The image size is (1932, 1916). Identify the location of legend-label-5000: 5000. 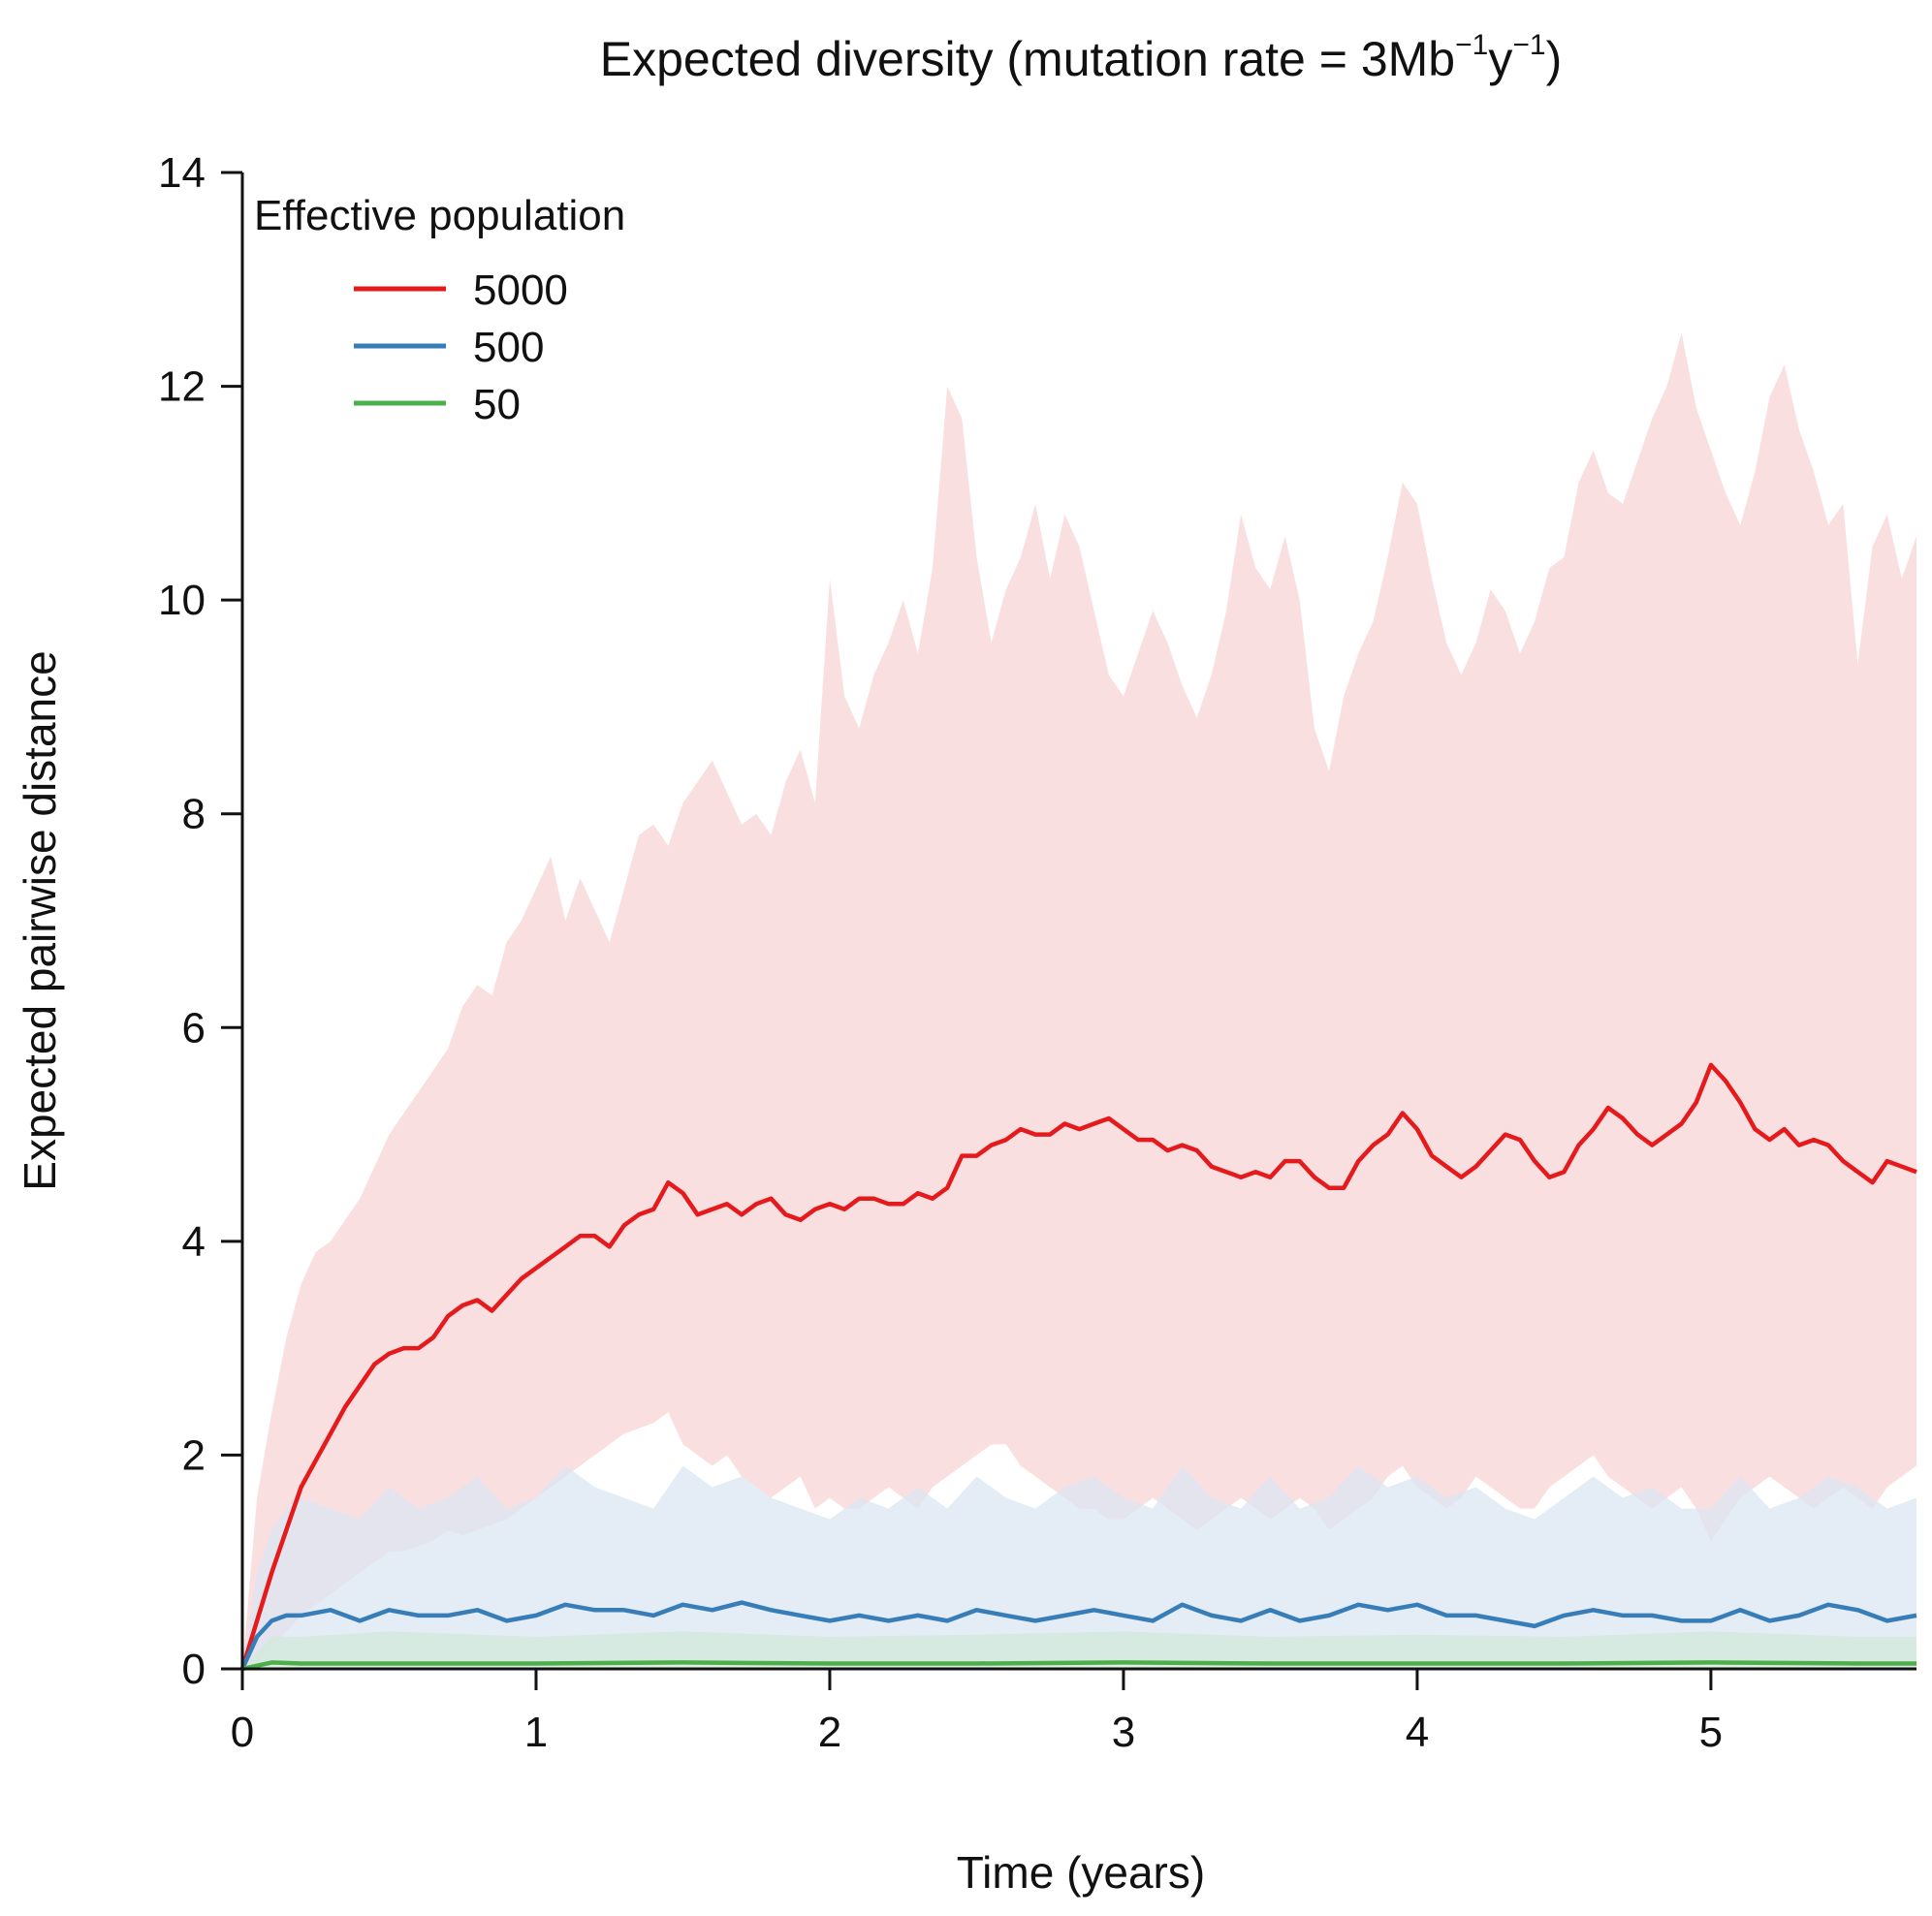
(520, 290).